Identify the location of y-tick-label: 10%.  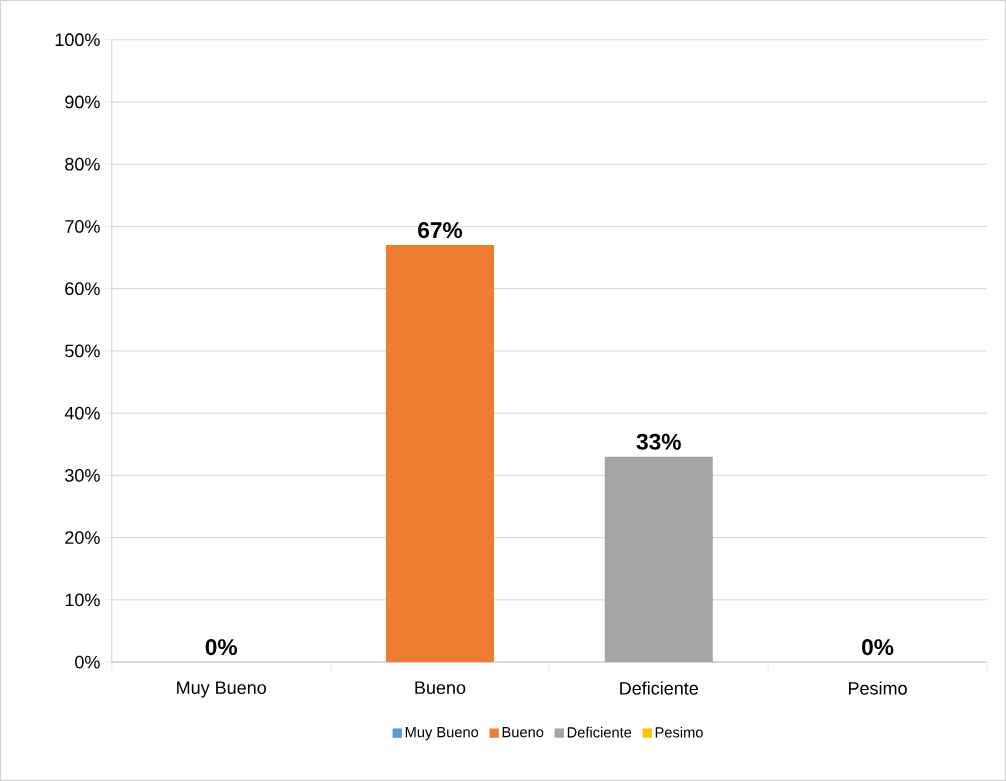
(82, 600).